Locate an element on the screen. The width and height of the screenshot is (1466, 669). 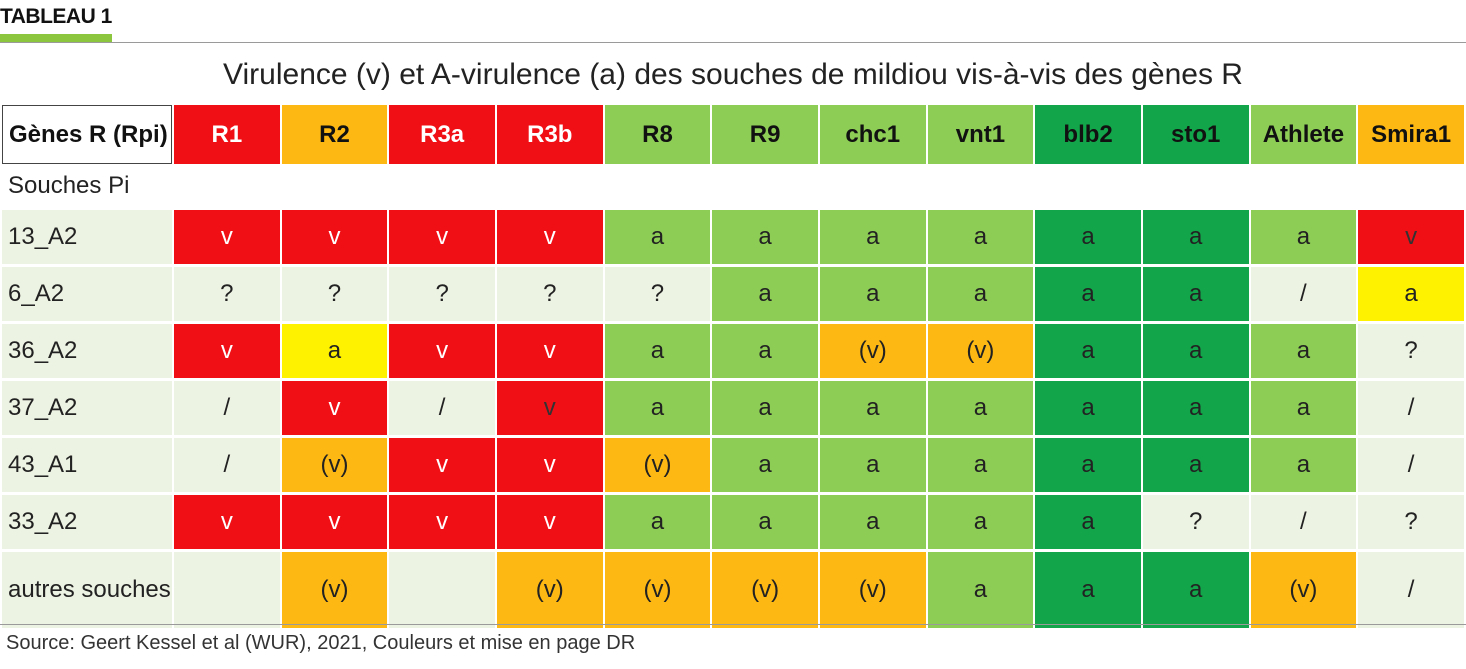
row-label: 43_A1 is located at coordinates (87, 463).